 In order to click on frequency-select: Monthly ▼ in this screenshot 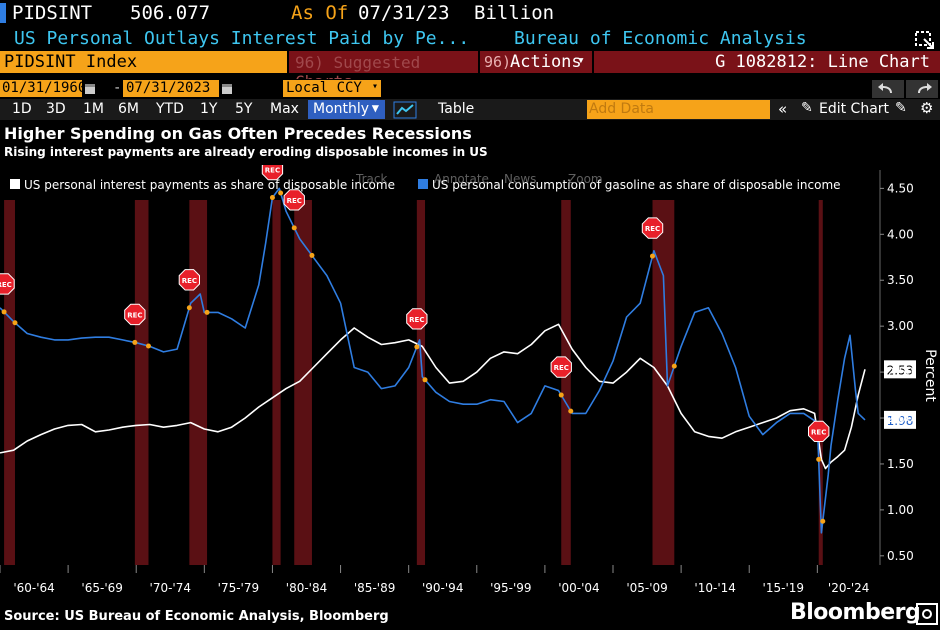, I will do `click(346, 109)`.